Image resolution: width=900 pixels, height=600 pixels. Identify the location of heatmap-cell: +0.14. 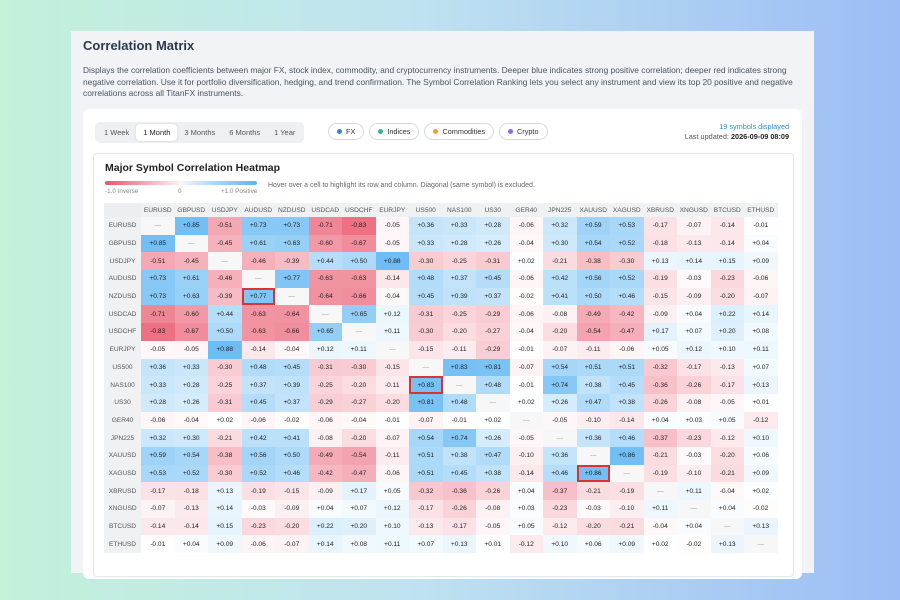
(225, 509).